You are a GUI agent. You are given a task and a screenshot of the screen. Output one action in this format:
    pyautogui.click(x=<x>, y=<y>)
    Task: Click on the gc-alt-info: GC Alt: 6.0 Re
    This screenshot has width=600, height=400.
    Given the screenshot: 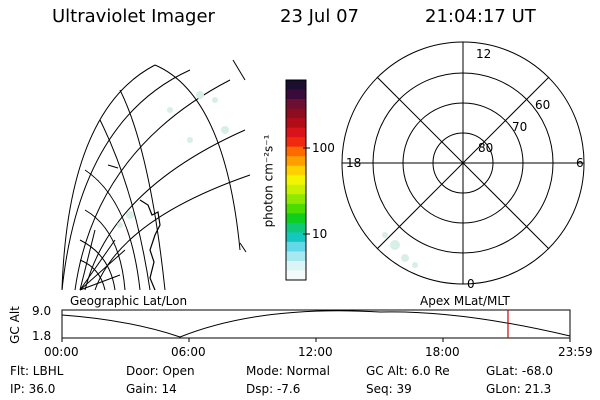 What is the action you would take?
    pyautogui.click(x=408, y=371)
    